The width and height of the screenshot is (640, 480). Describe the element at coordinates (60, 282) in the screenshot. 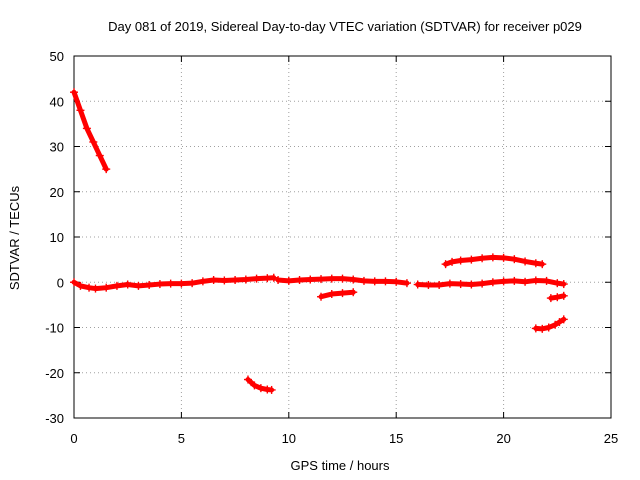

I see `y-tick-label: 0` at that location.